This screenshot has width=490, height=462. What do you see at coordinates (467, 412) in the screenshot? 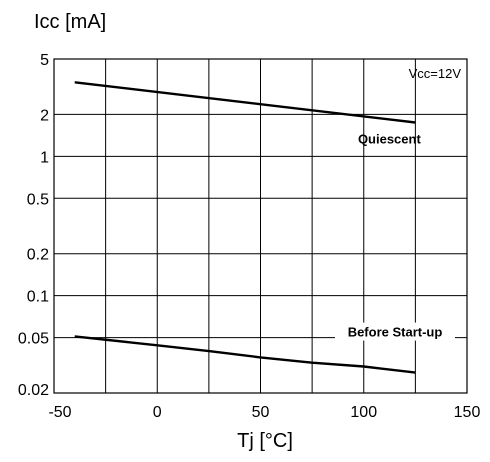
I see `x-tick-label: 150` at bounding box center [467, 412].